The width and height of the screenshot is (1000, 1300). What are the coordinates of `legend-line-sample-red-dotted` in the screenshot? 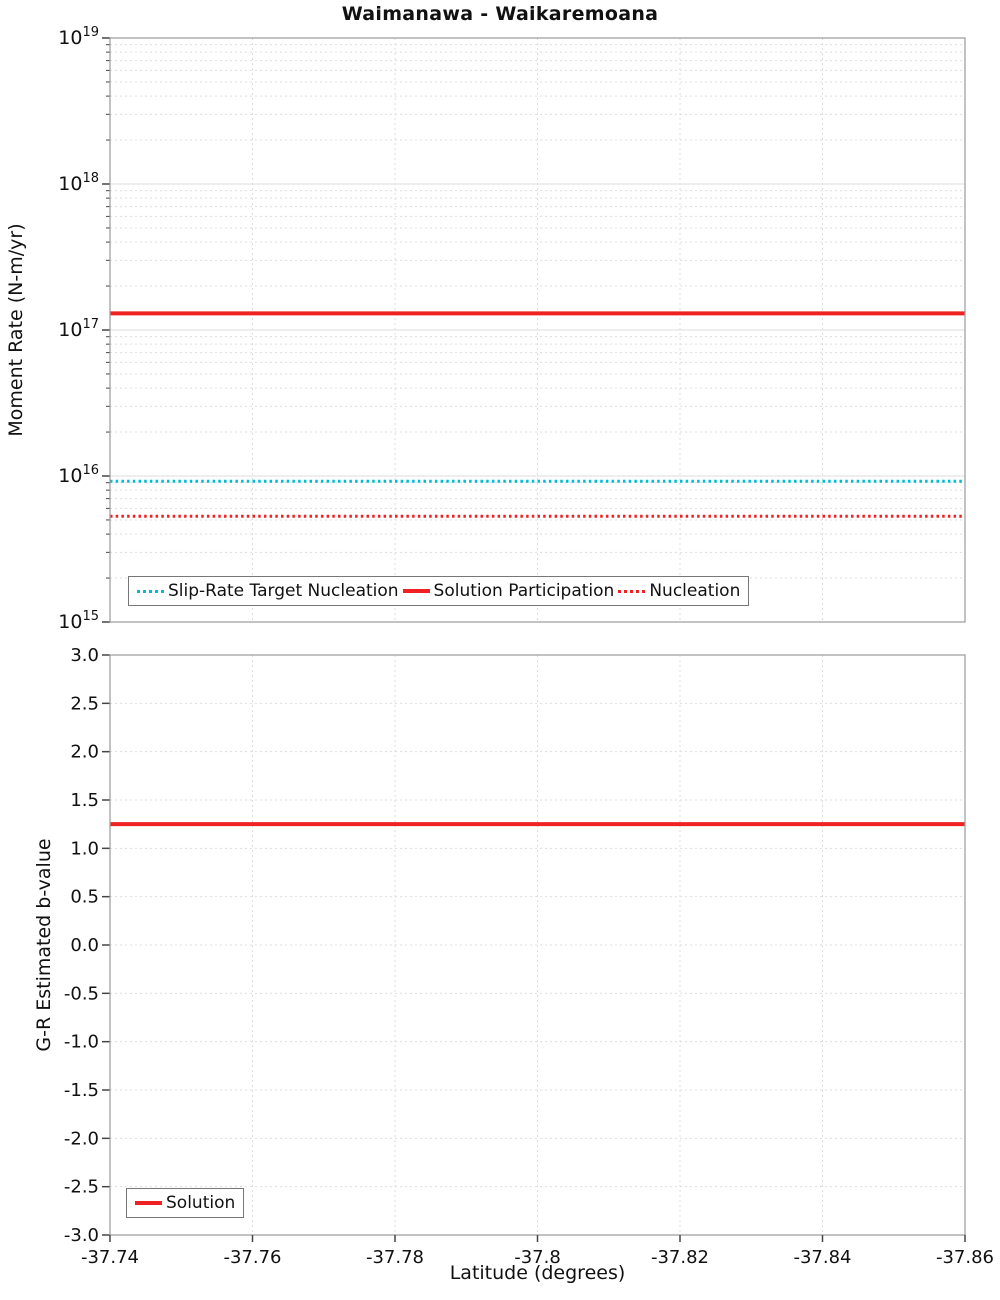 It's located at (632, 591).